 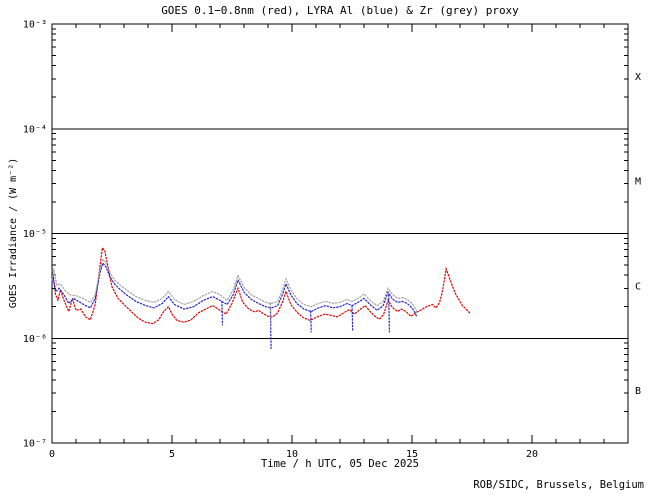 I want to click on x-tick-label: 20, so click(x=532, y=454).